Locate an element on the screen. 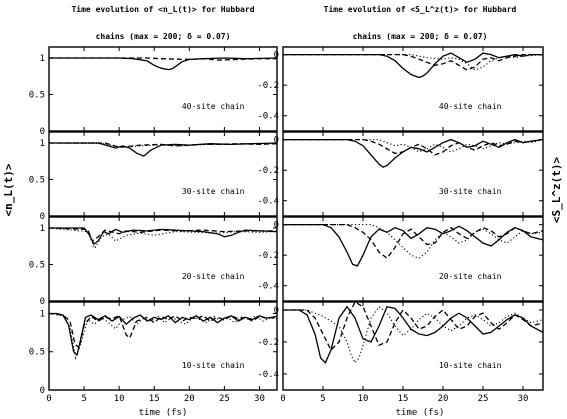 Image resolution: width=567 pixels, height=419 pixels. panel-right-10: 0 -0.2 -0.4 0 5 10 15 20 25 30 10-site chain is located at coordinates (400, 352).